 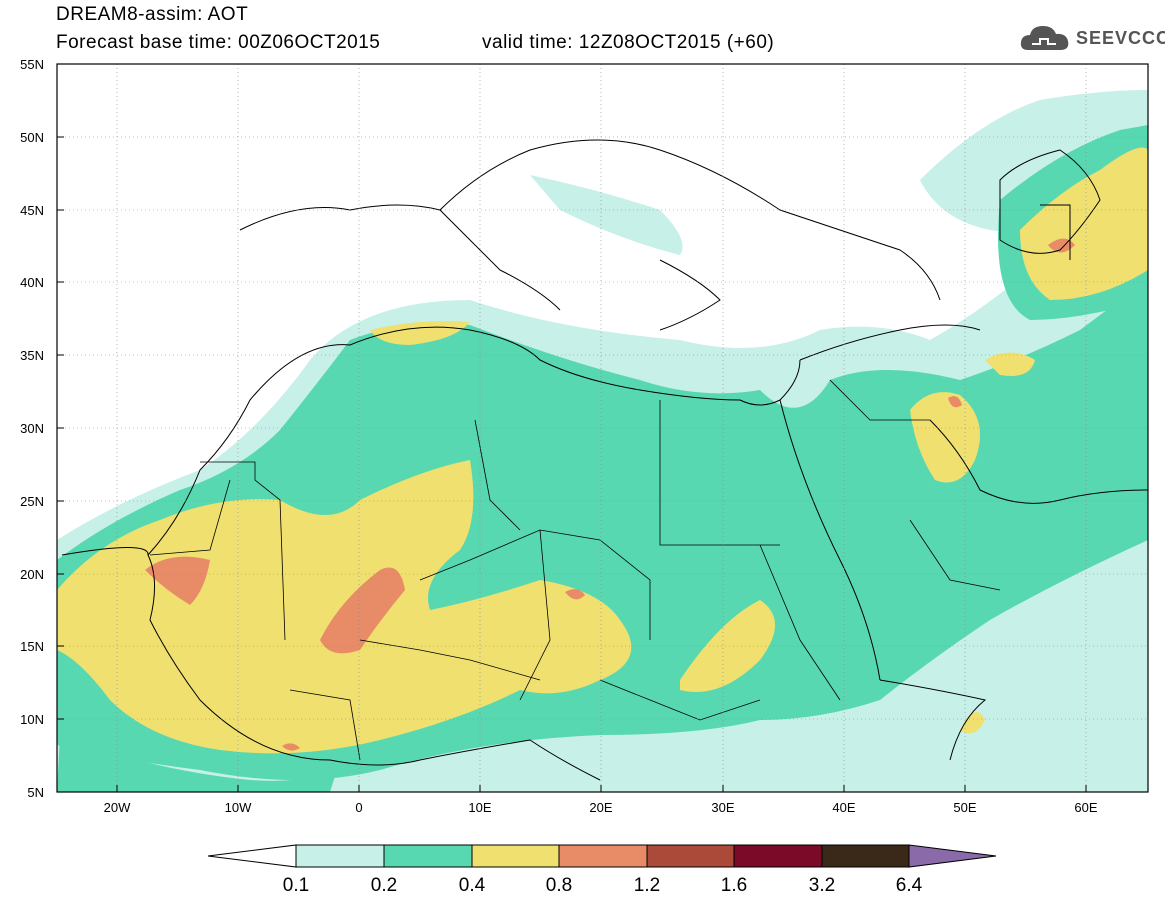 I want to click on lon-label: 10W, so click(x=238, y=807).